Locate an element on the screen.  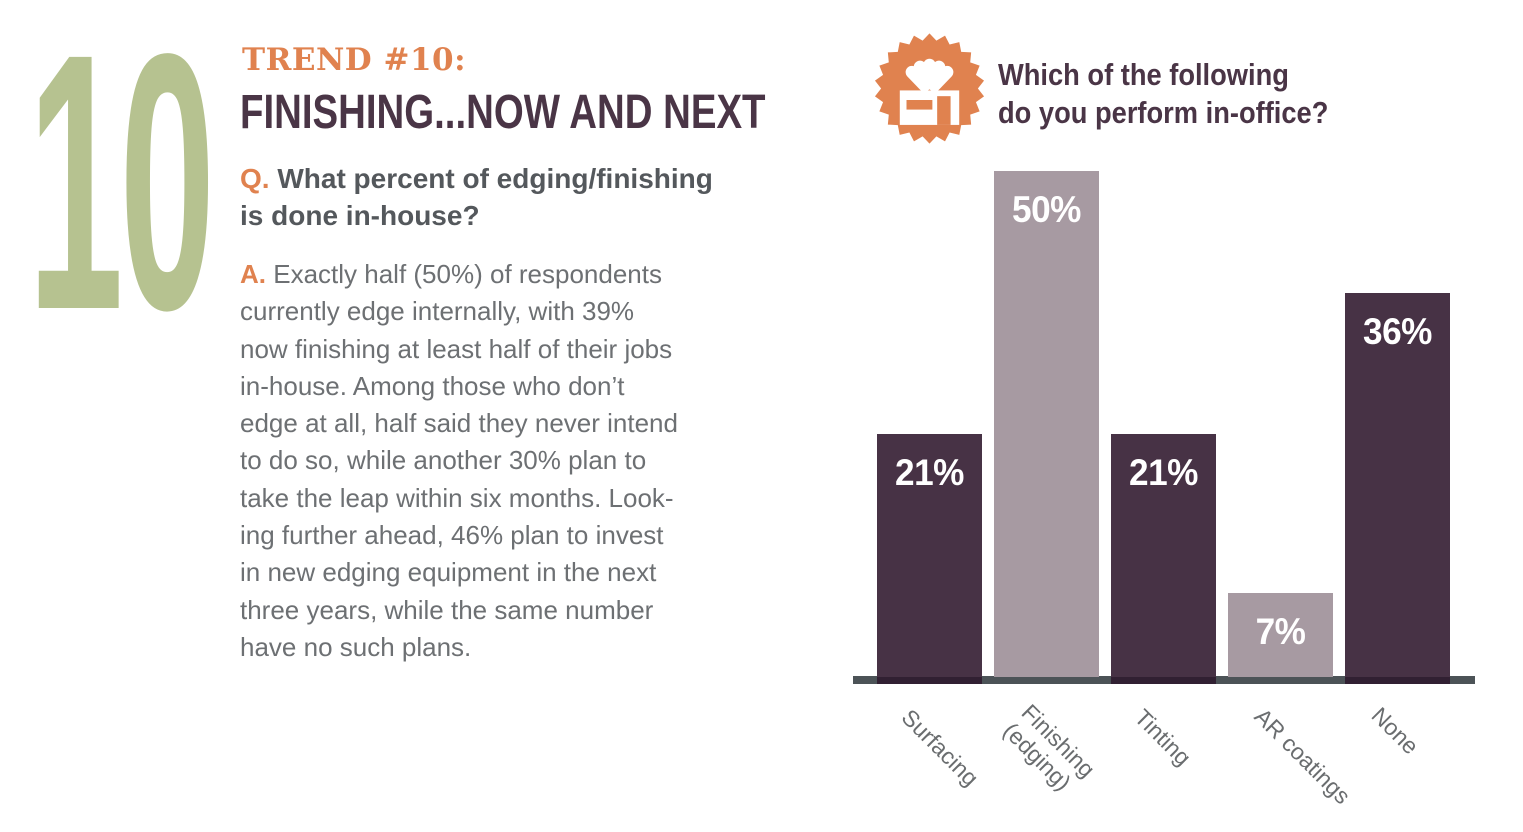
category-label-none: None is located at coordinates (1395, 731).